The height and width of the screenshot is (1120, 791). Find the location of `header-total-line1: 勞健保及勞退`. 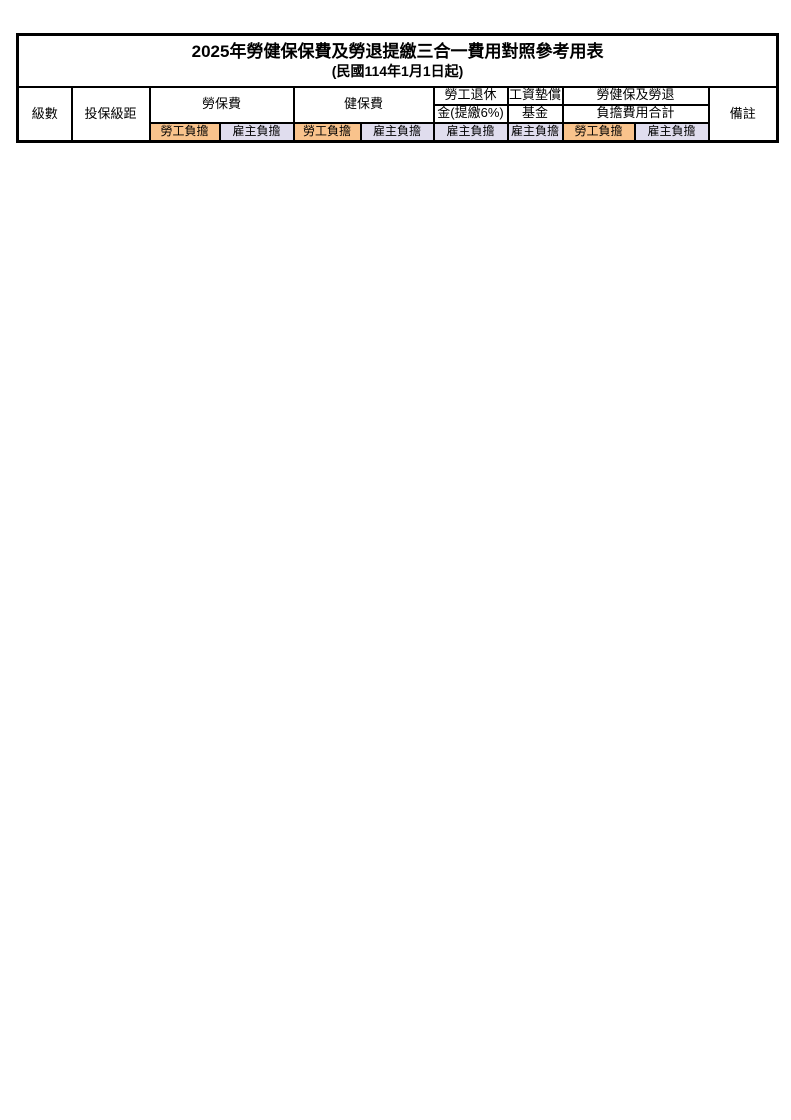

header-total-line1: 勞健保及勞退 is located at coordinates (635, 95).